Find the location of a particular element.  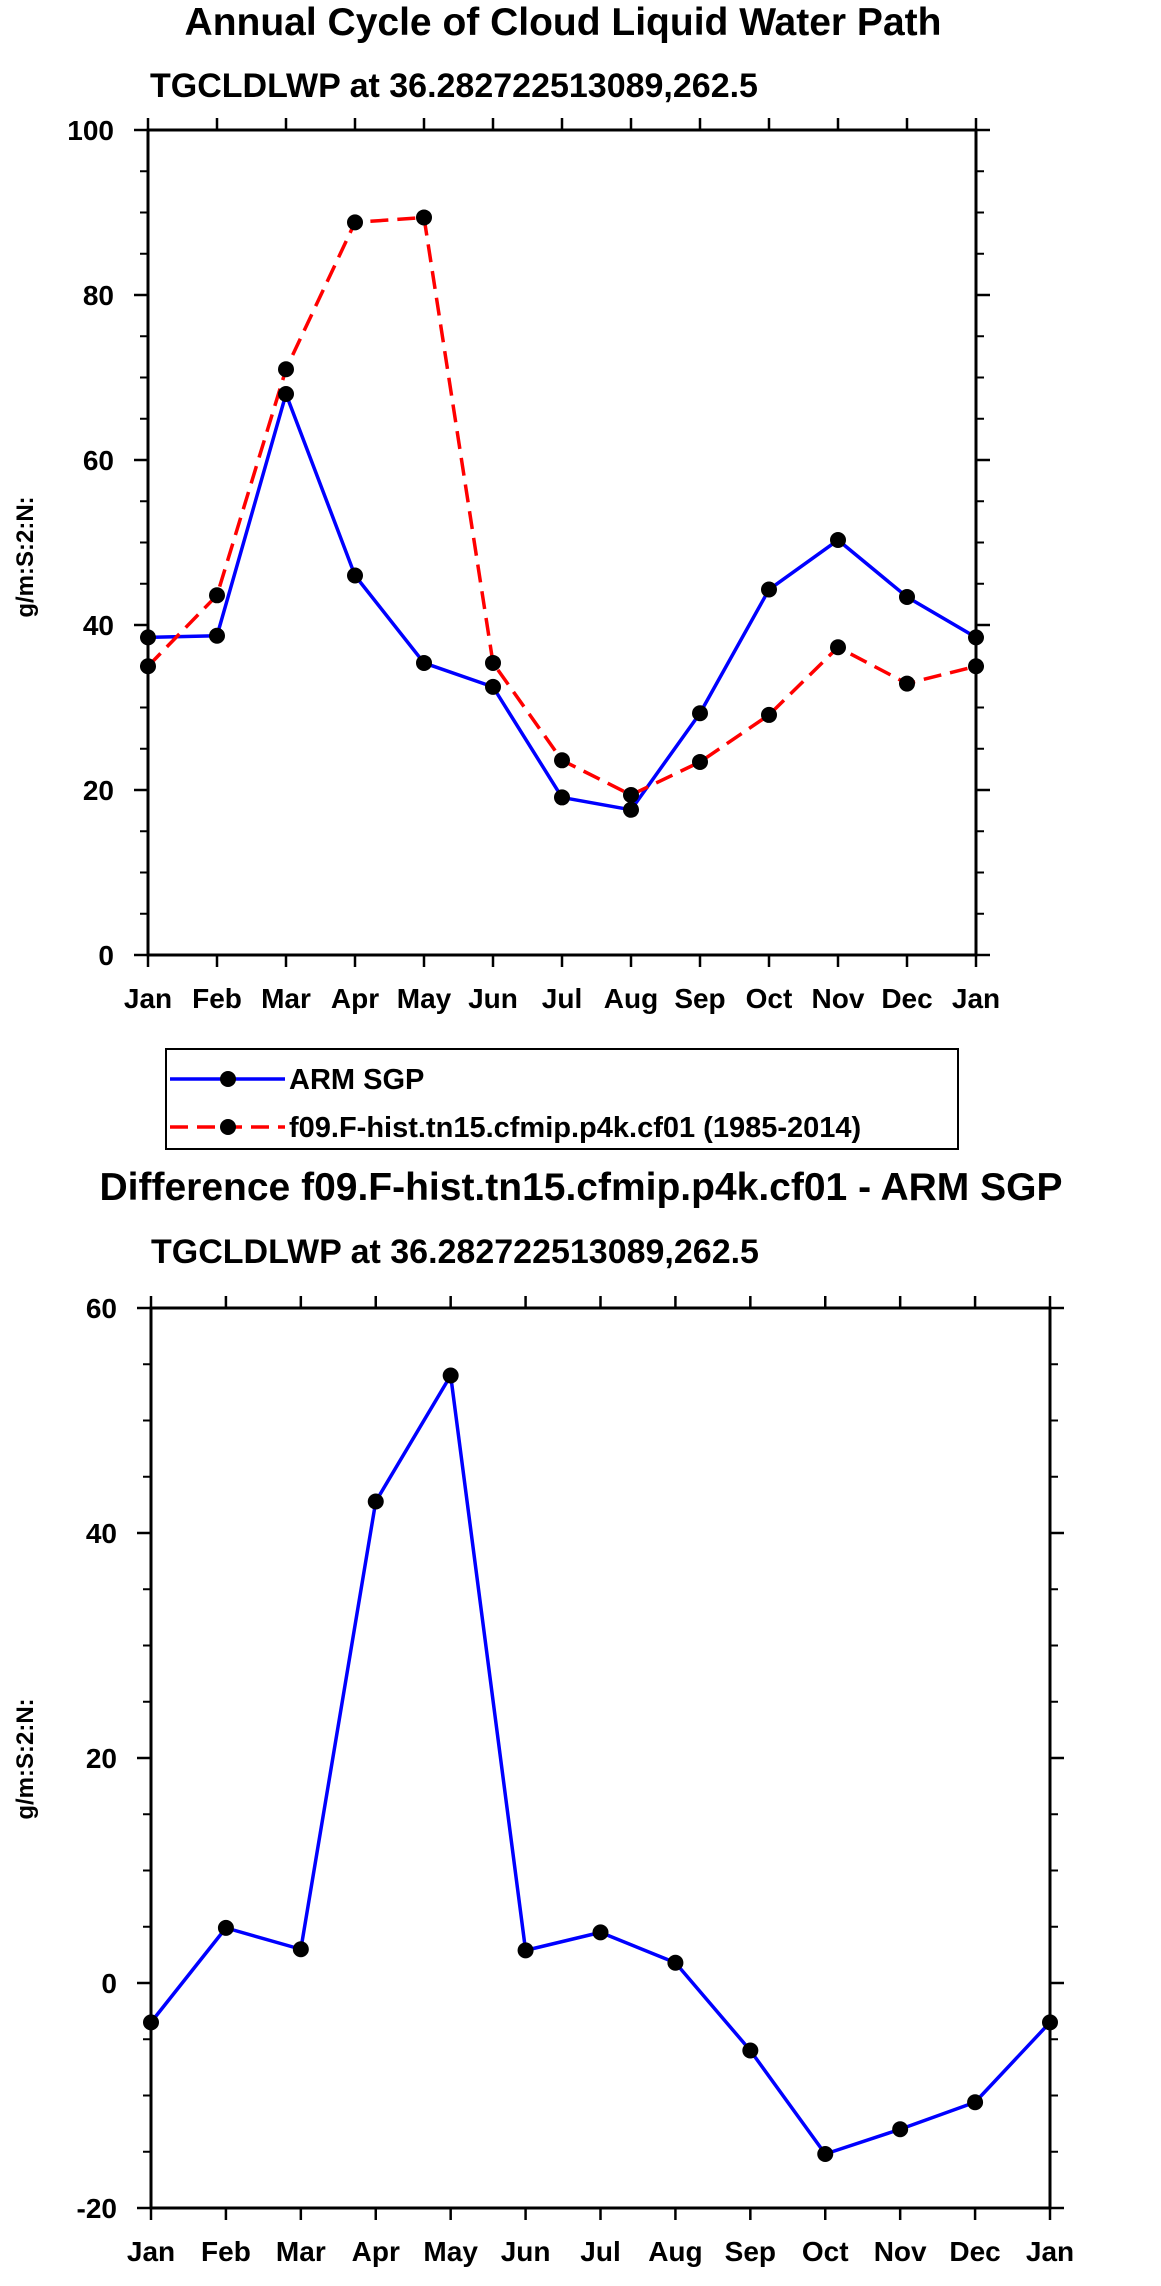

chart2-x-tick-labels: Jan Feb Mar Apr May Jun Jul Aug Sep Oct Nov Dec Jan is located at coordinates (600, 2251).